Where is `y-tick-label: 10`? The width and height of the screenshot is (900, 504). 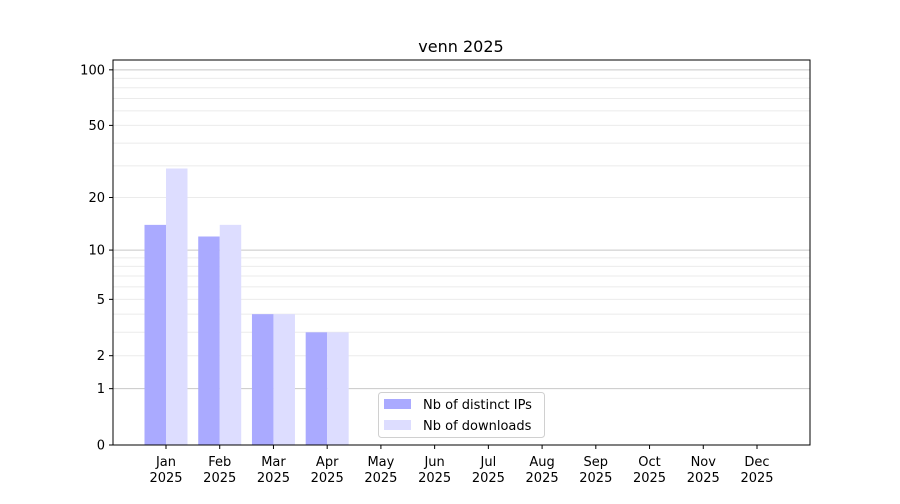 y-tick-label: 10 is located at coordinates (96, 251).